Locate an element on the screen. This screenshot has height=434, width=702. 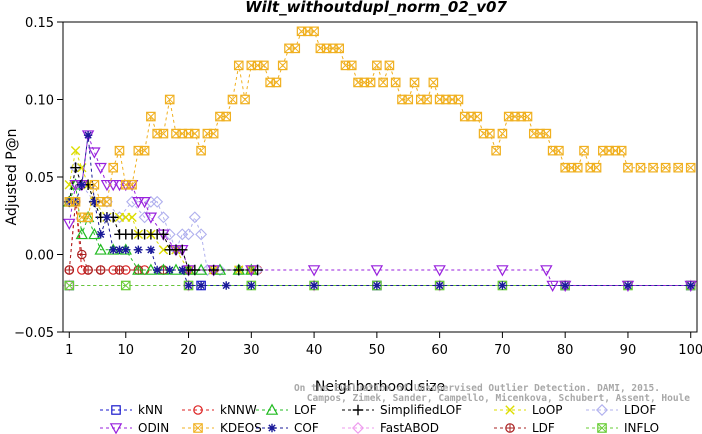
legend-label-knnw: kNNW is located at coordinates (238, 410).